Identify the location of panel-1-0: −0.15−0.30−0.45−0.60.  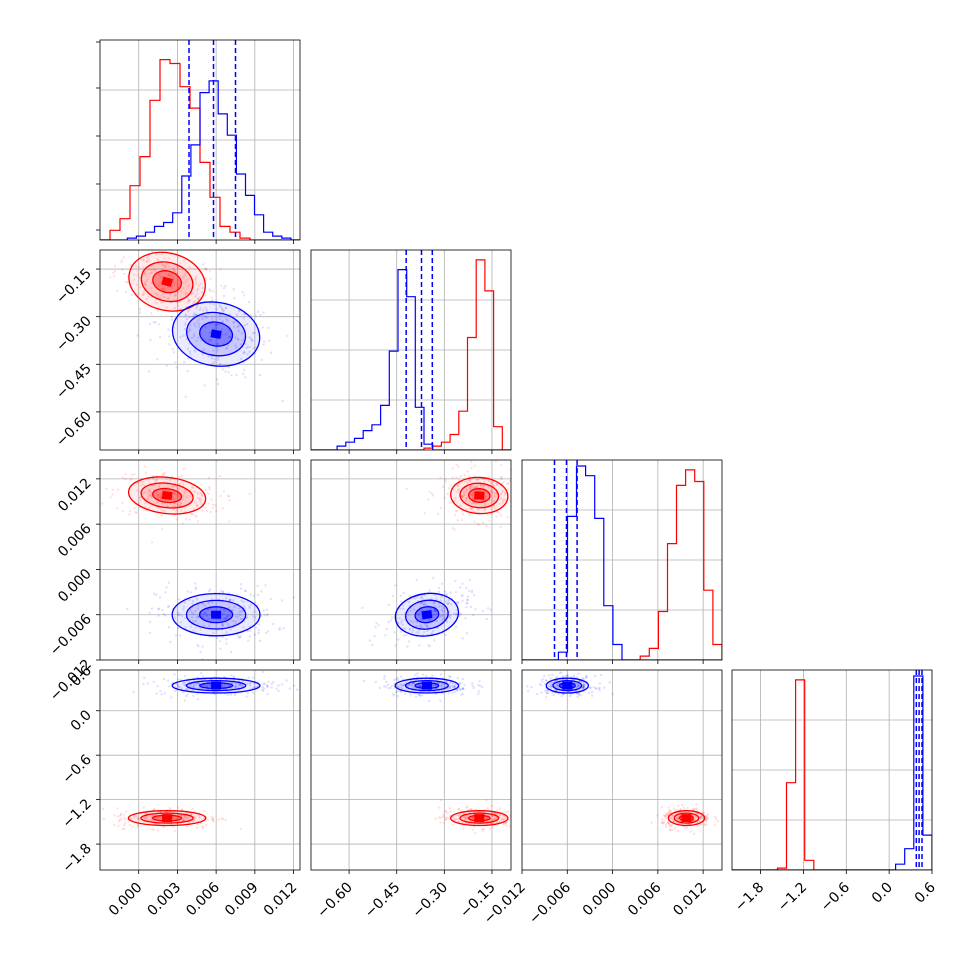
(177, 351).